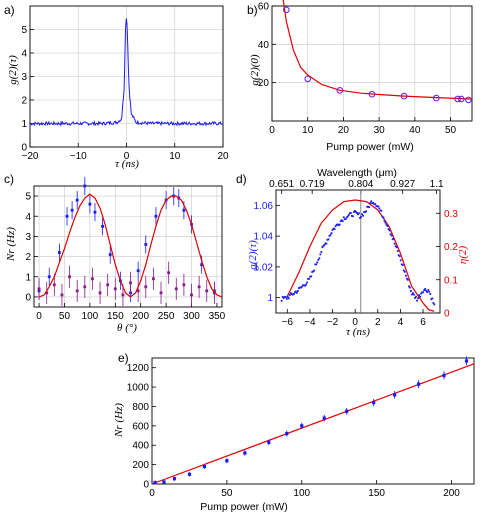 Image resolution: width=485 pixels, height=516 pixels. Describe the element at coordinates (377, 50) in the screenshot. I see `panel-b-fit-curve` at that location.